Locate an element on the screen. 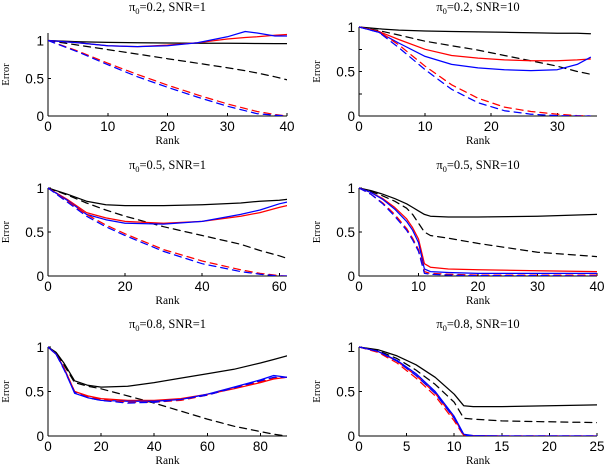  chart-title: π0=0.2, SNR=1 is located at coordinates (167, 8).